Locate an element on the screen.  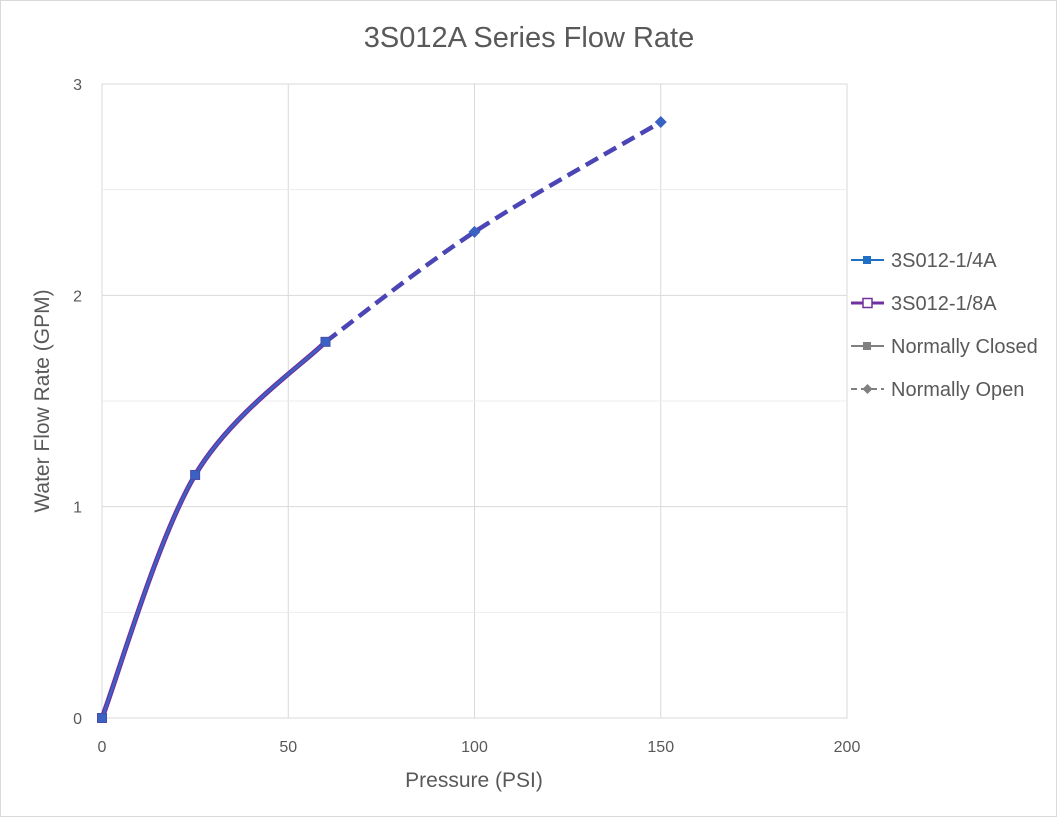
legend-label: 3S012-1/4A is located at coordinates (944, 261).